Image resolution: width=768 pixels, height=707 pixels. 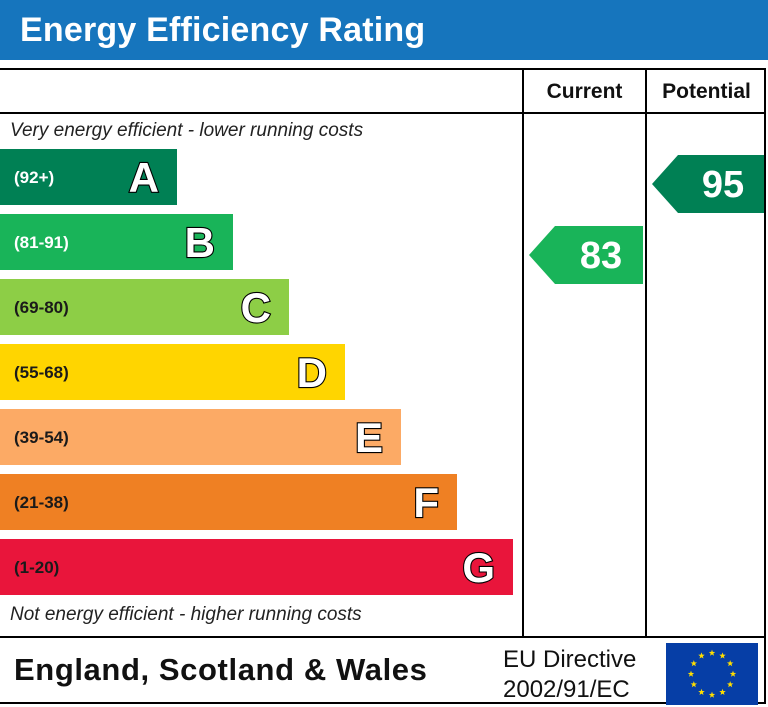 I want to click on eu-flag-icon, so click(x=712, y=674).